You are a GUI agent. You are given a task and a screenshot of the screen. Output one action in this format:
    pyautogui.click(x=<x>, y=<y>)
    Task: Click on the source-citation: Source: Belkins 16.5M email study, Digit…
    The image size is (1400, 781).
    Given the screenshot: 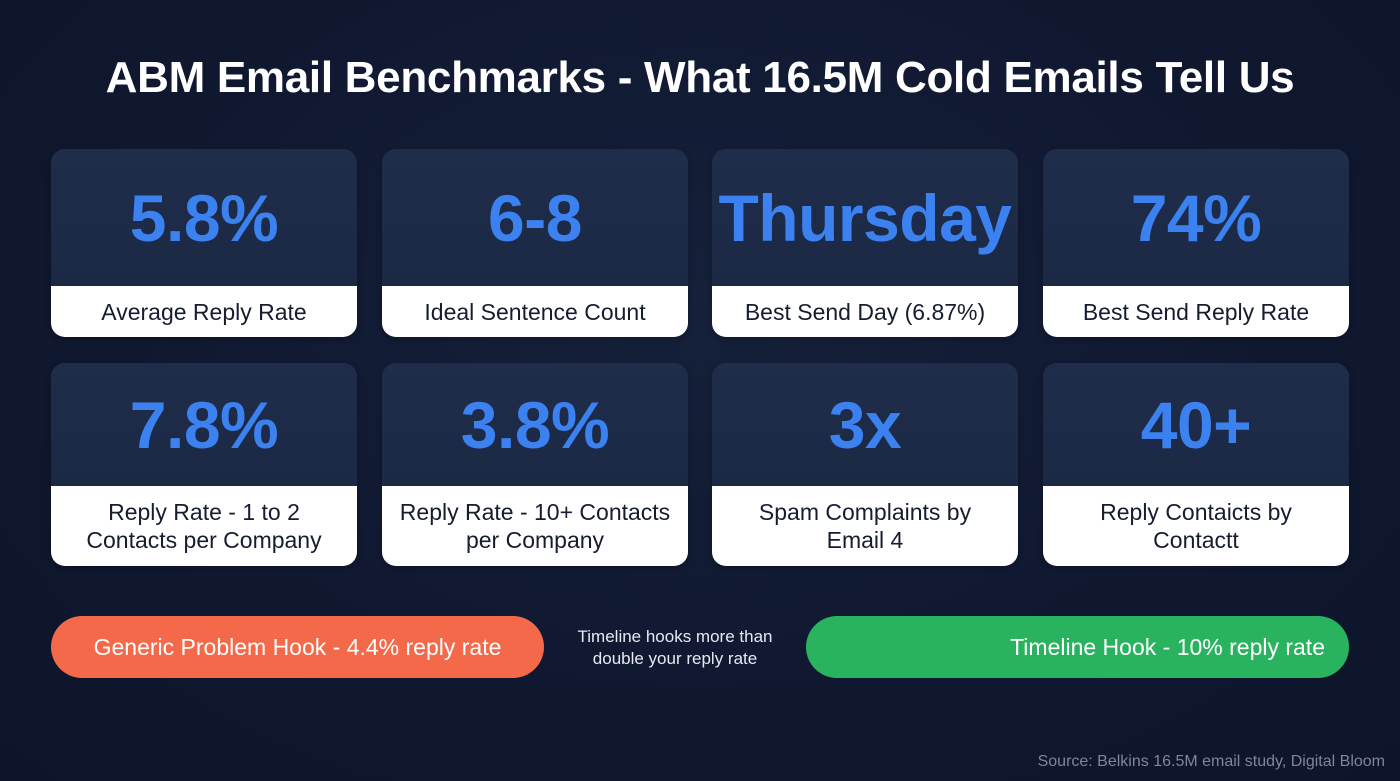 What is the action you would take?
    pyautogui.click(x=1211, y=761)
    